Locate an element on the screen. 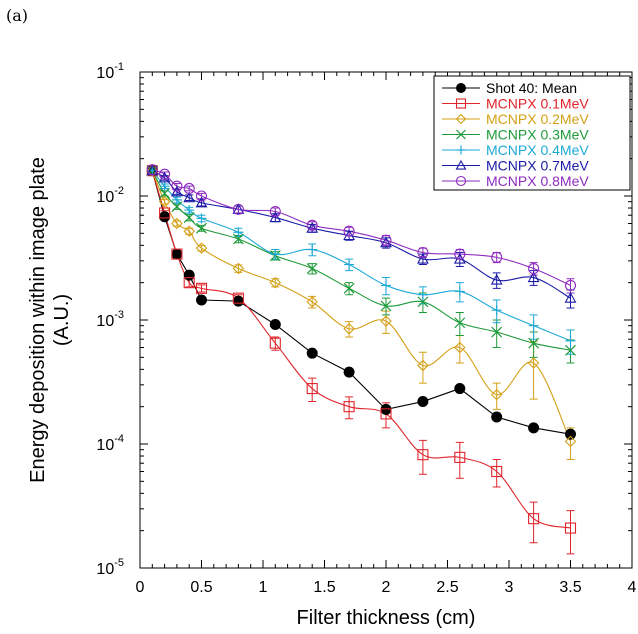  x-tick-label: 0.5 is located at coordinates (201, 587).